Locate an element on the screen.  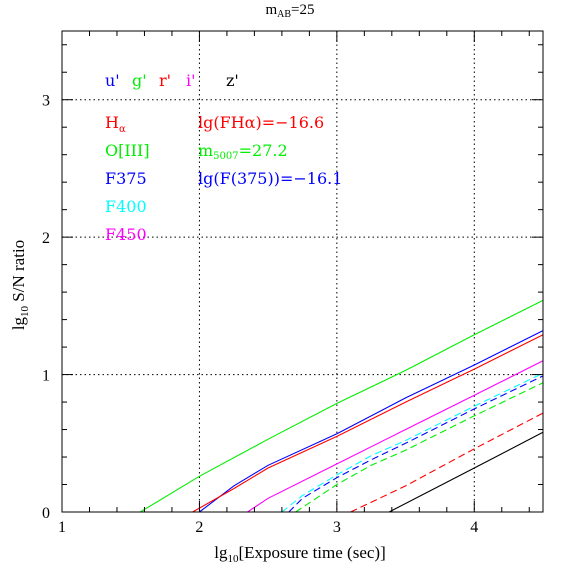
y-tick-label: 2 is located at coordinates (46, 238).